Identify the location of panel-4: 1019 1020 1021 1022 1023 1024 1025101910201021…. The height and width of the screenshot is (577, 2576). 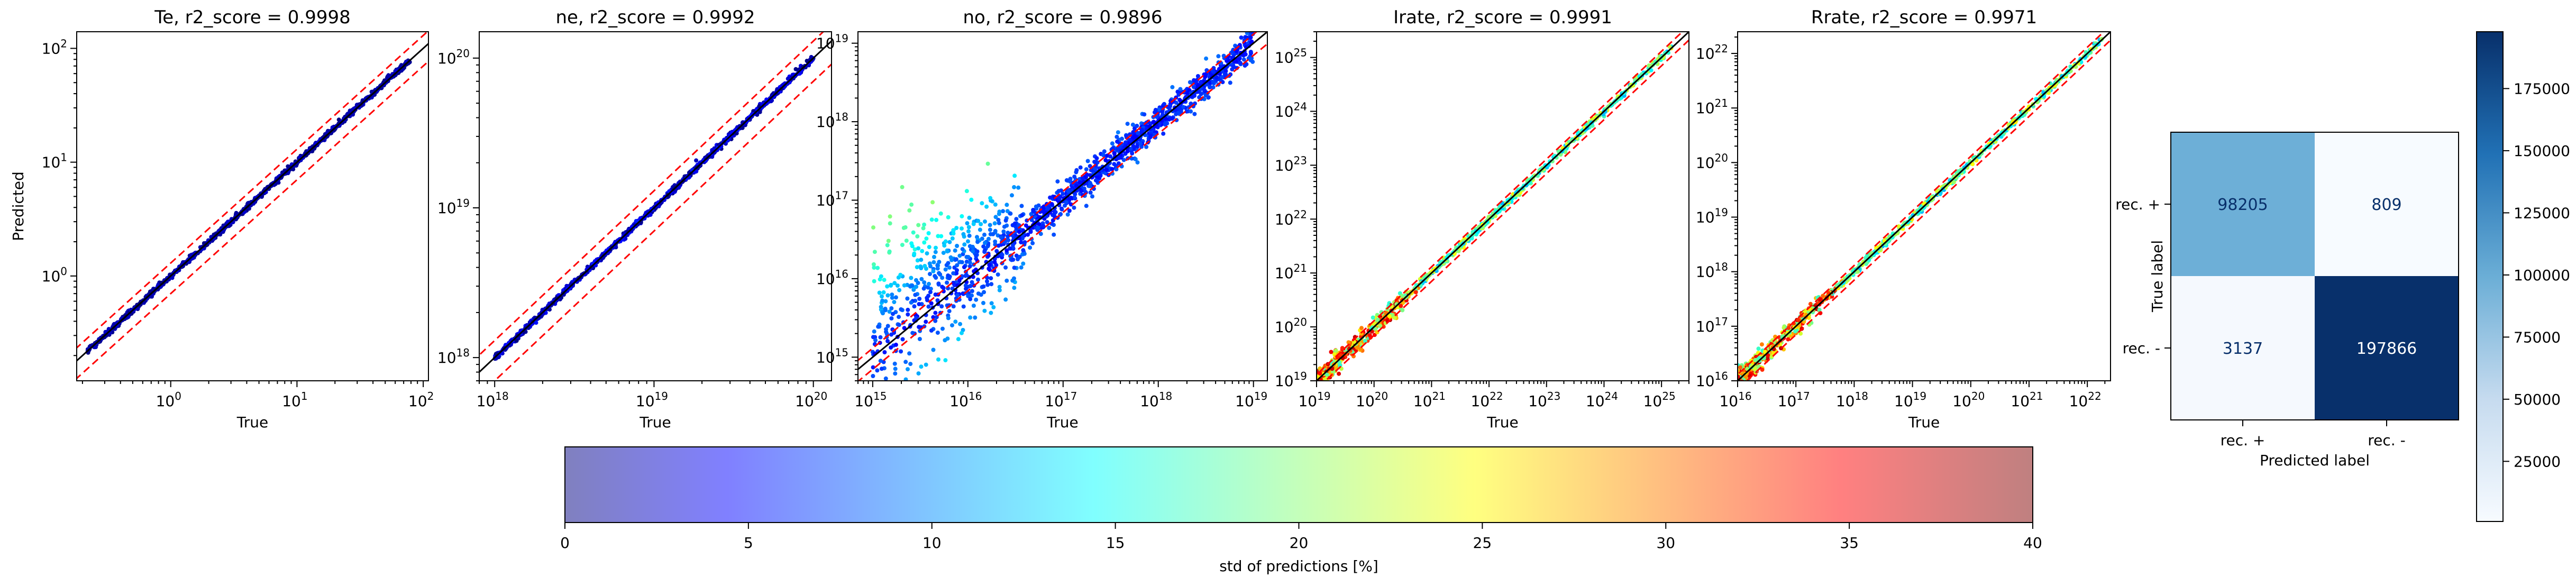
(1482, 219).